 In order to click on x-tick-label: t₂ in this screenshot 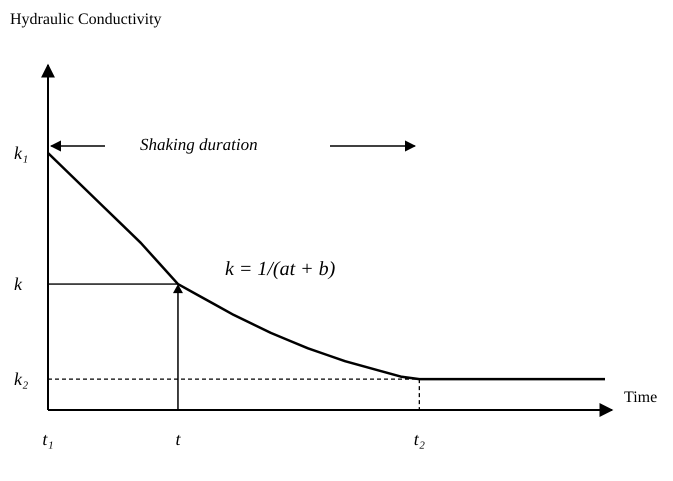, I will do `click(419, 439)`.